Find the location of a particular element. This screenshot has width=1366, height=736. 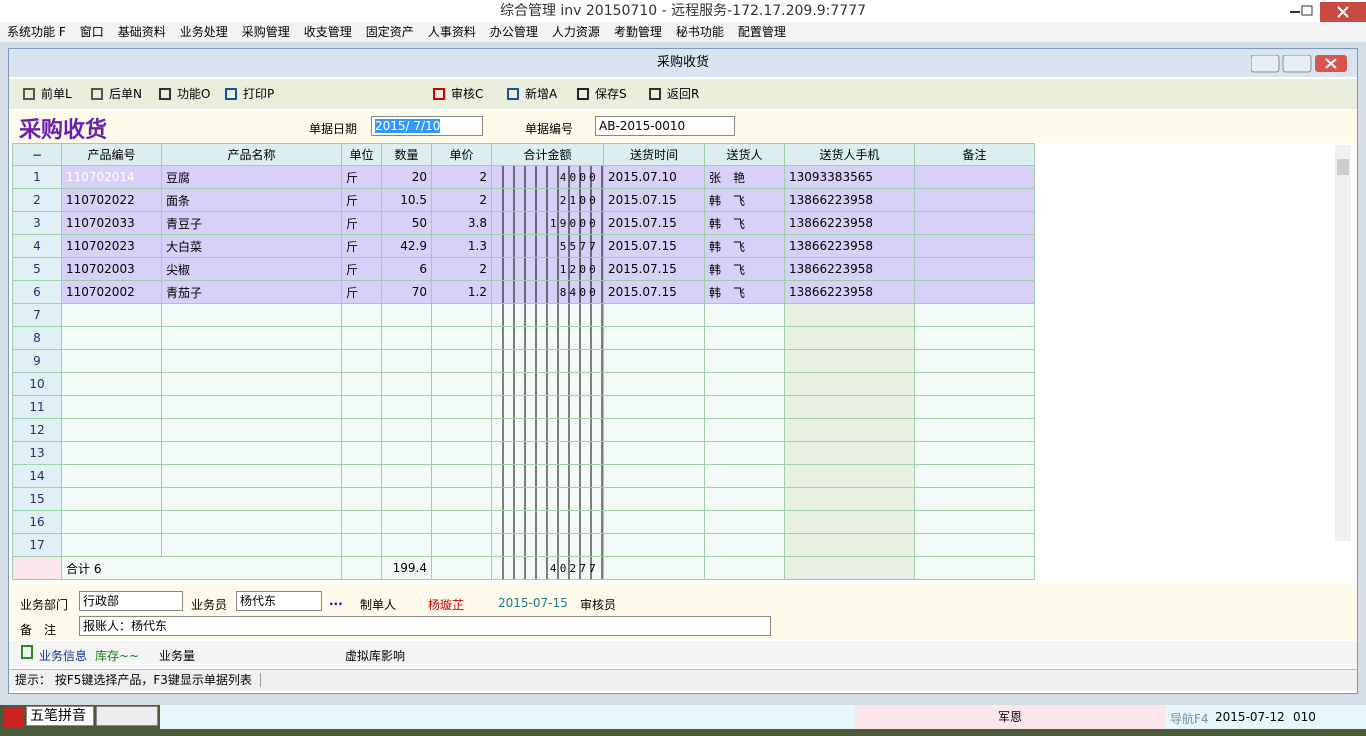

empty-row: 16 is located at coordinates (523, 522).